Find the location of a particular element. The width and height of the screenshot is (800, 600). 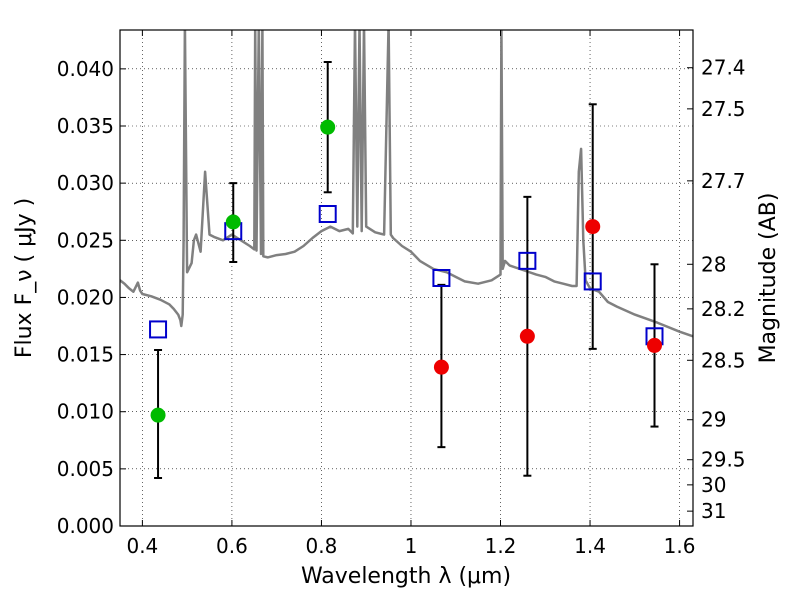

y-tick-label: 0.015 is located at coordinates (85, 355).